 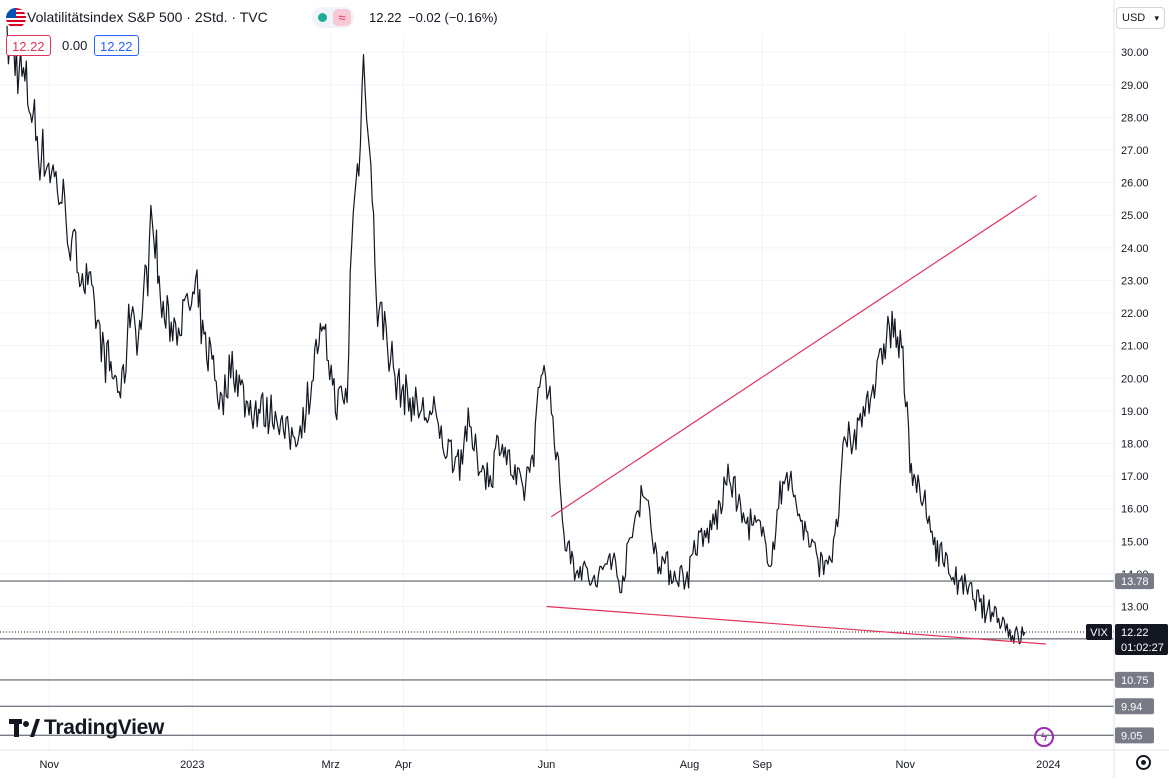 I want to click on y-tick-label: 29.00, so click(x=1135, y=86).